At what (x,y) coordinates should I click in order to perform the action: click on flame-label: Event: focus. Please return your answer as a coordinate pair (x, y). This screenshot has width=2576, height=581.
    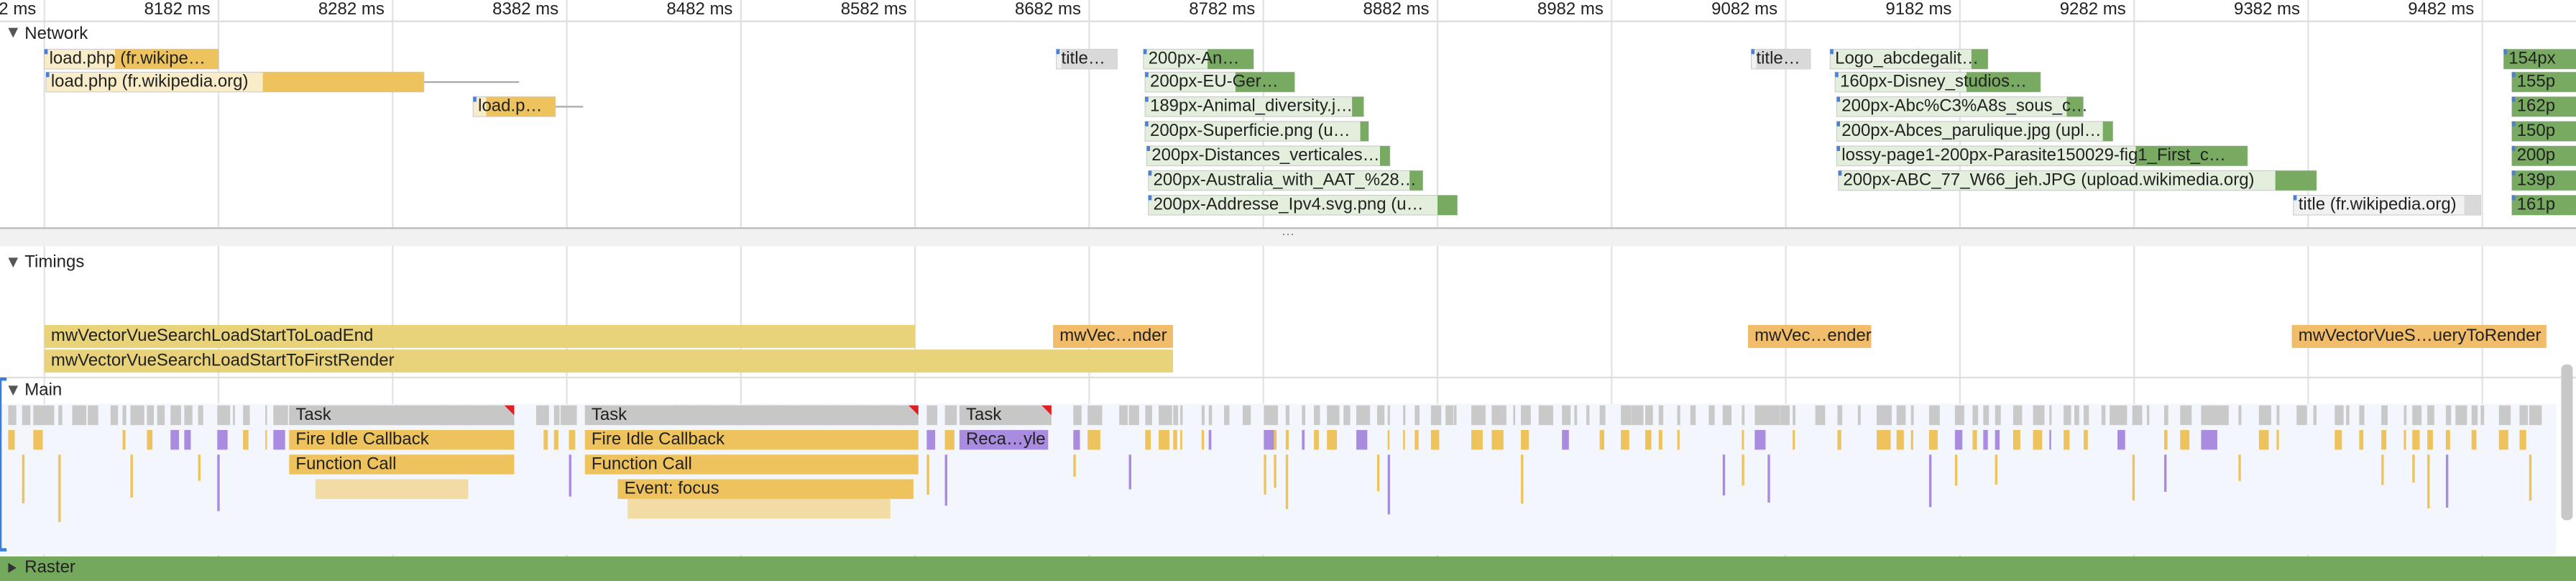
    Looking at the image, I should click on (672, 488).